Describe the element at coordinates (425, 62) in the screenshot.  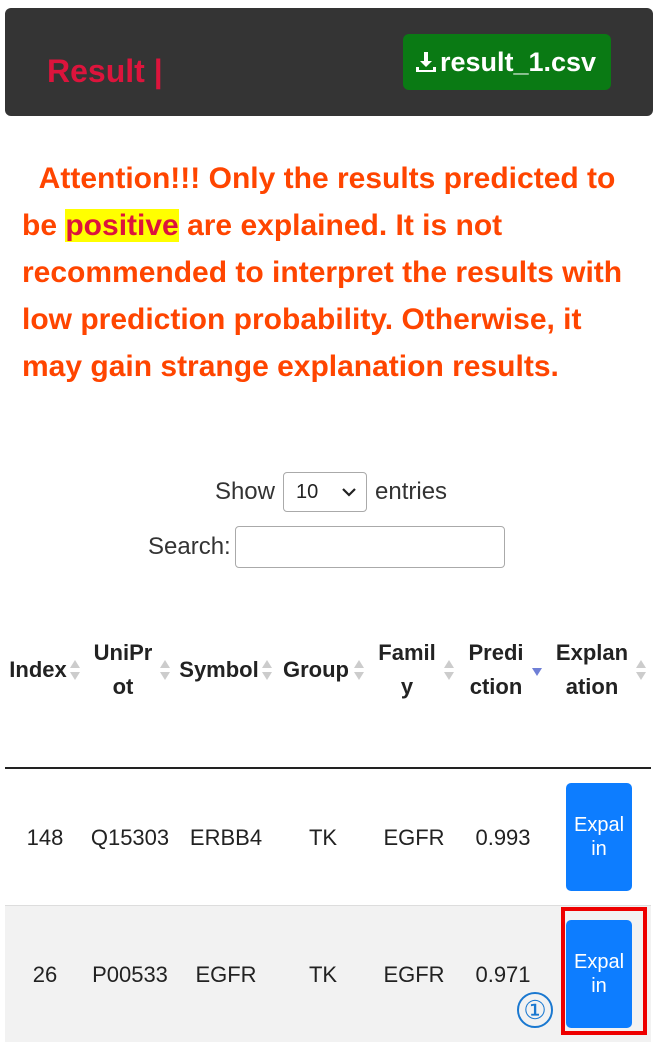
I see `download-icon` at that location.